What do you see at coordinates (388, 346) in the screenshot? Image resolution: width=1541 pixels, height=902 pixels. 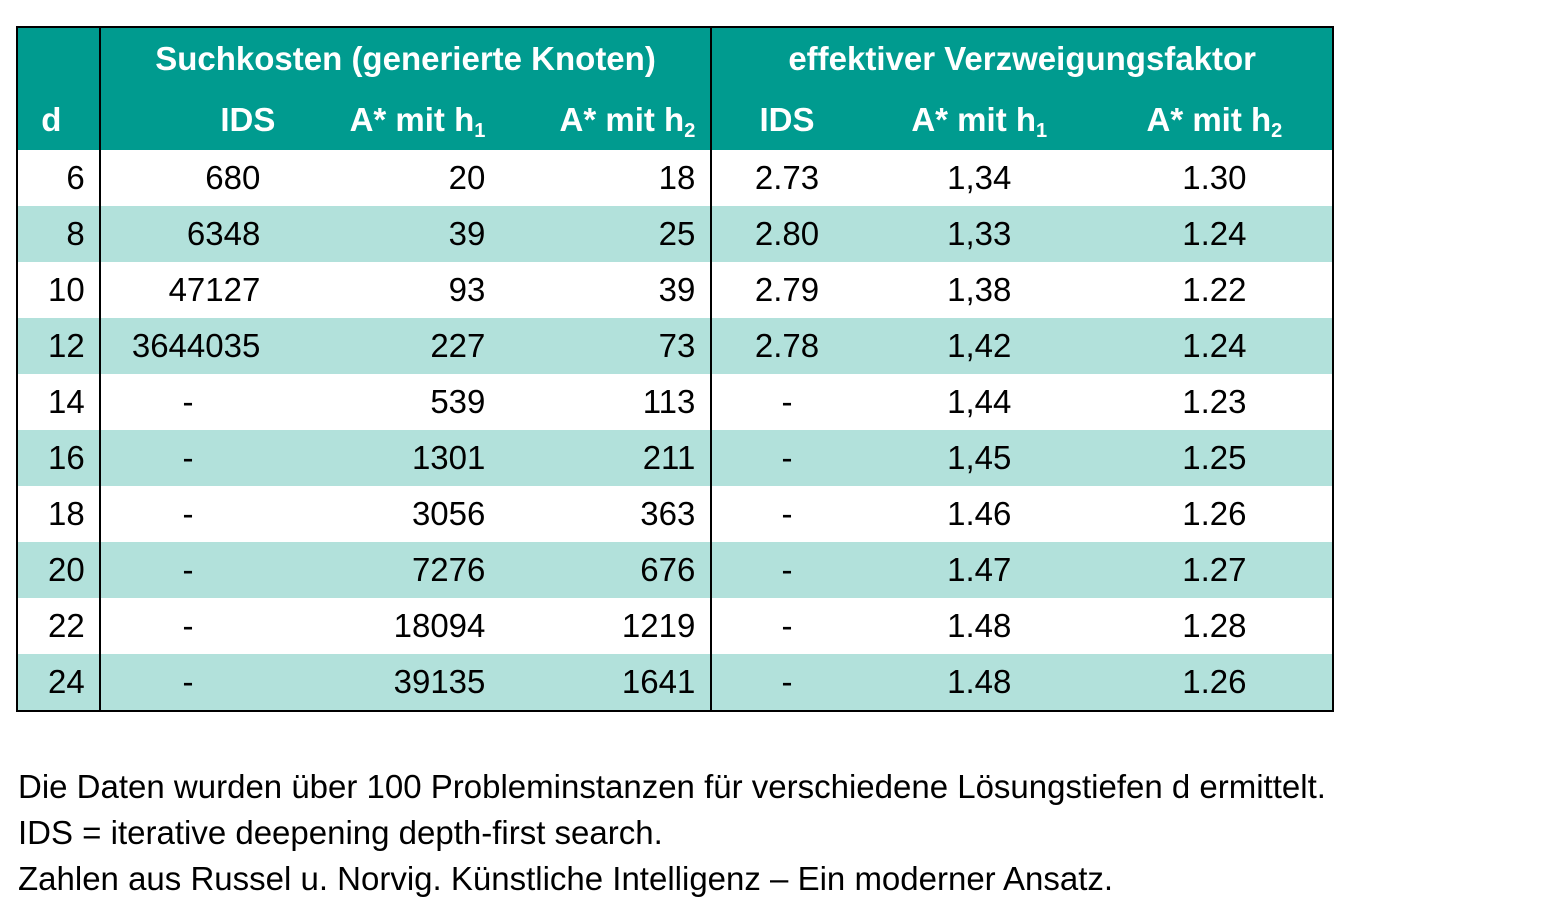 I see `cell-astar-h1-cost: 227` at bounding box center [388, 346].